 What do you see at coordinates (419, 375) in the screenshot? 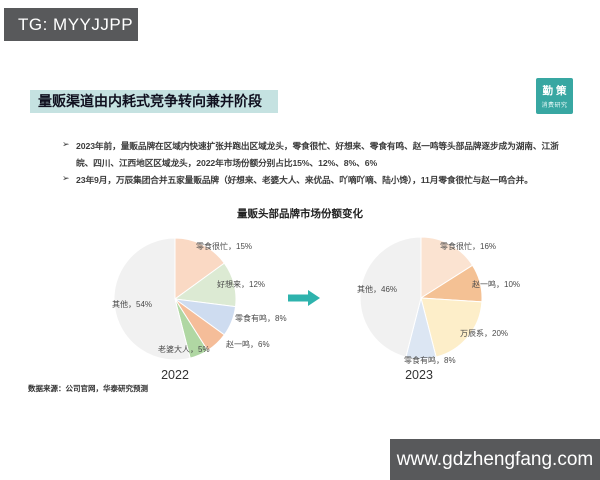
I see `pie-year-label: 2023` at bounding box center [419, 375].